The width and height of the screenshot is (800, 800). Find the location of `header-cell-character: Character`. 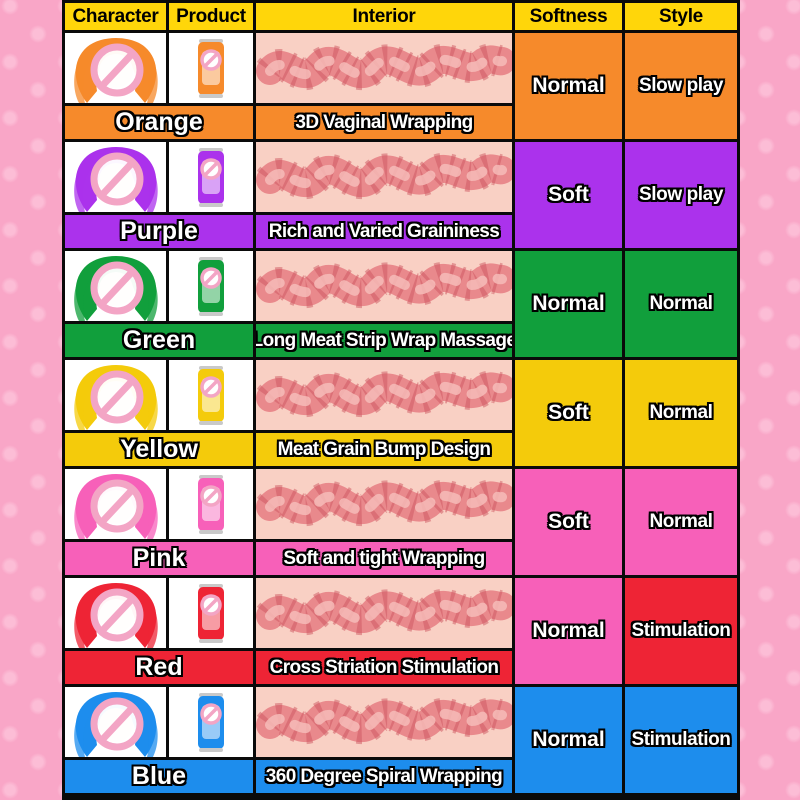

header-cell-character: Character is located at coordinates (115, 16).